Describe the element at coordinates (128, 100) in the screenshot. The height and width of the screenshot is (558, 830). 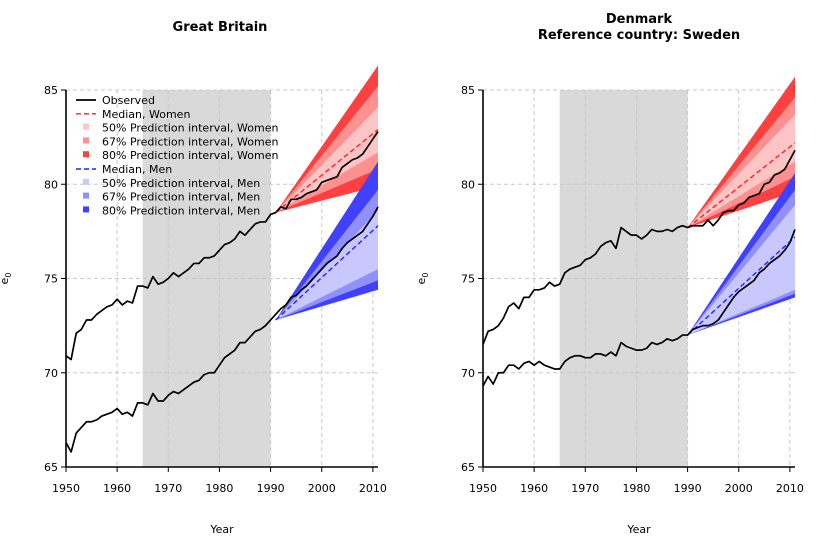
I see `legend-entry-label: Observed` at that location.